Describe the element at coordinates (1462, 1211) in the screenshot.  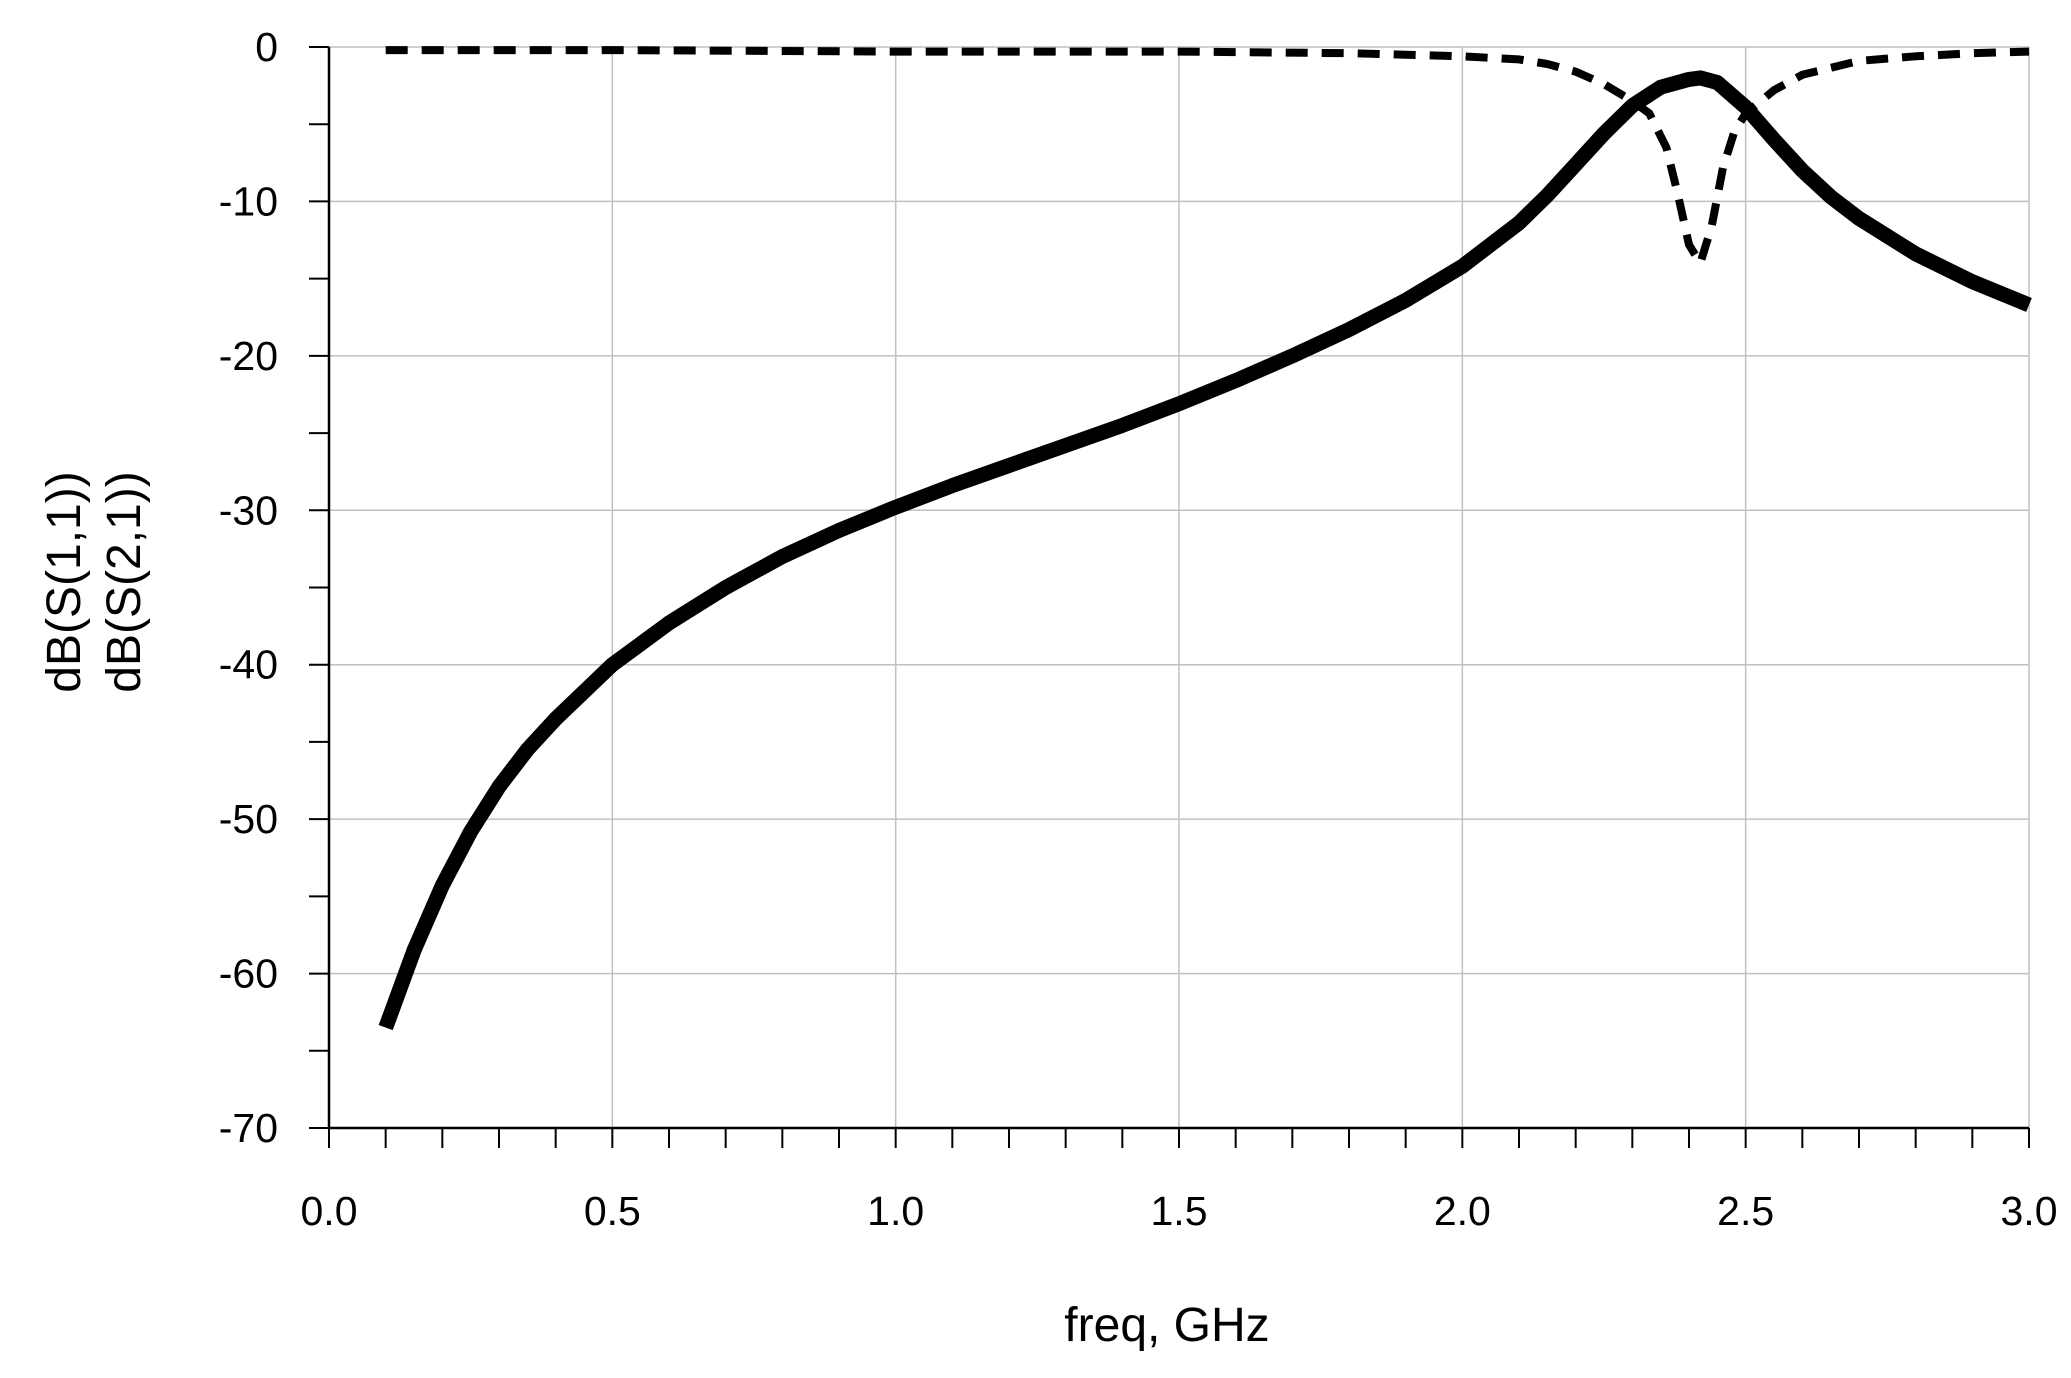
I see `x-tick-label: 2.0` at that location.